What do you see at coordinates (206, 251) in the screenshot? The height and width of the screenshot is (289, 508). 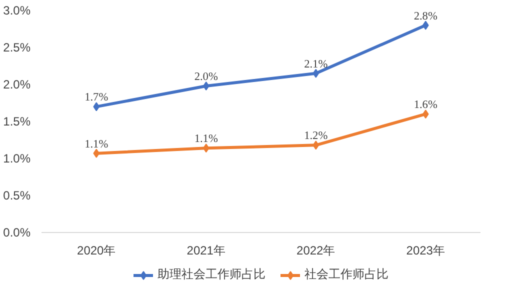 I see `x-tick-label: 2021年` at bounding box center [206, 251].